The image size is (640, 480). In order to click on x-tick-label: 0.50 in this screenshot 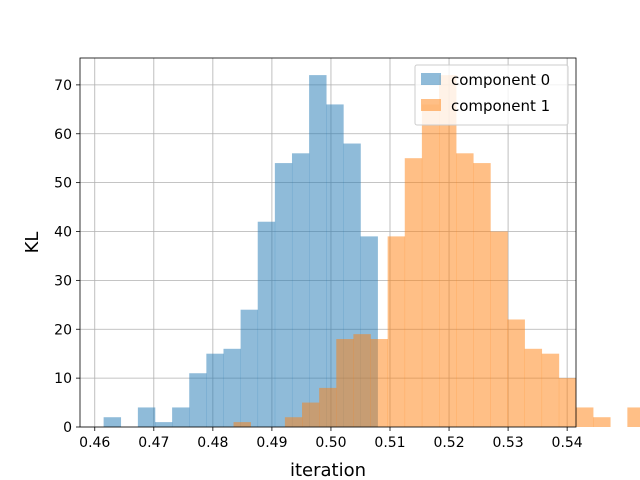, I will do `click(330, 443)`.